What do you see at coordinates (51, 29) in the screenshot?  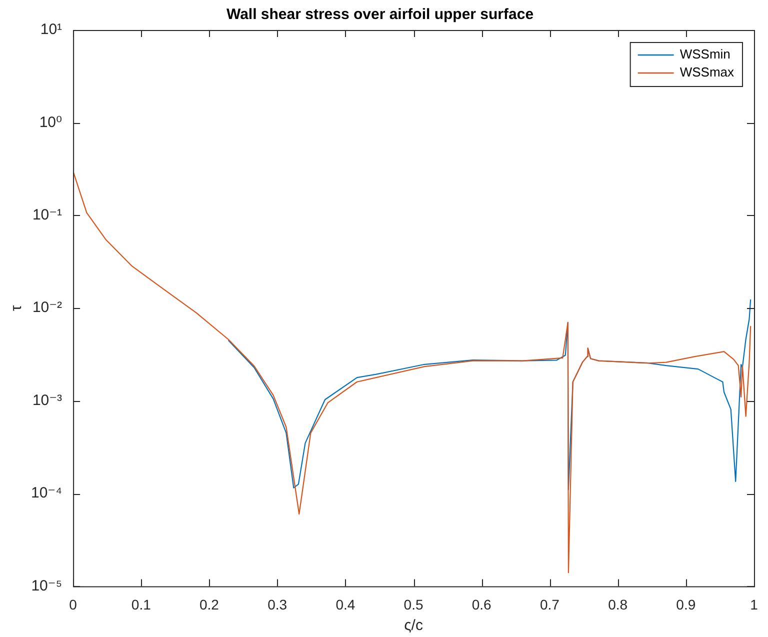 I see `y-tick-label: 10¹` at bounding box center [51, 29].